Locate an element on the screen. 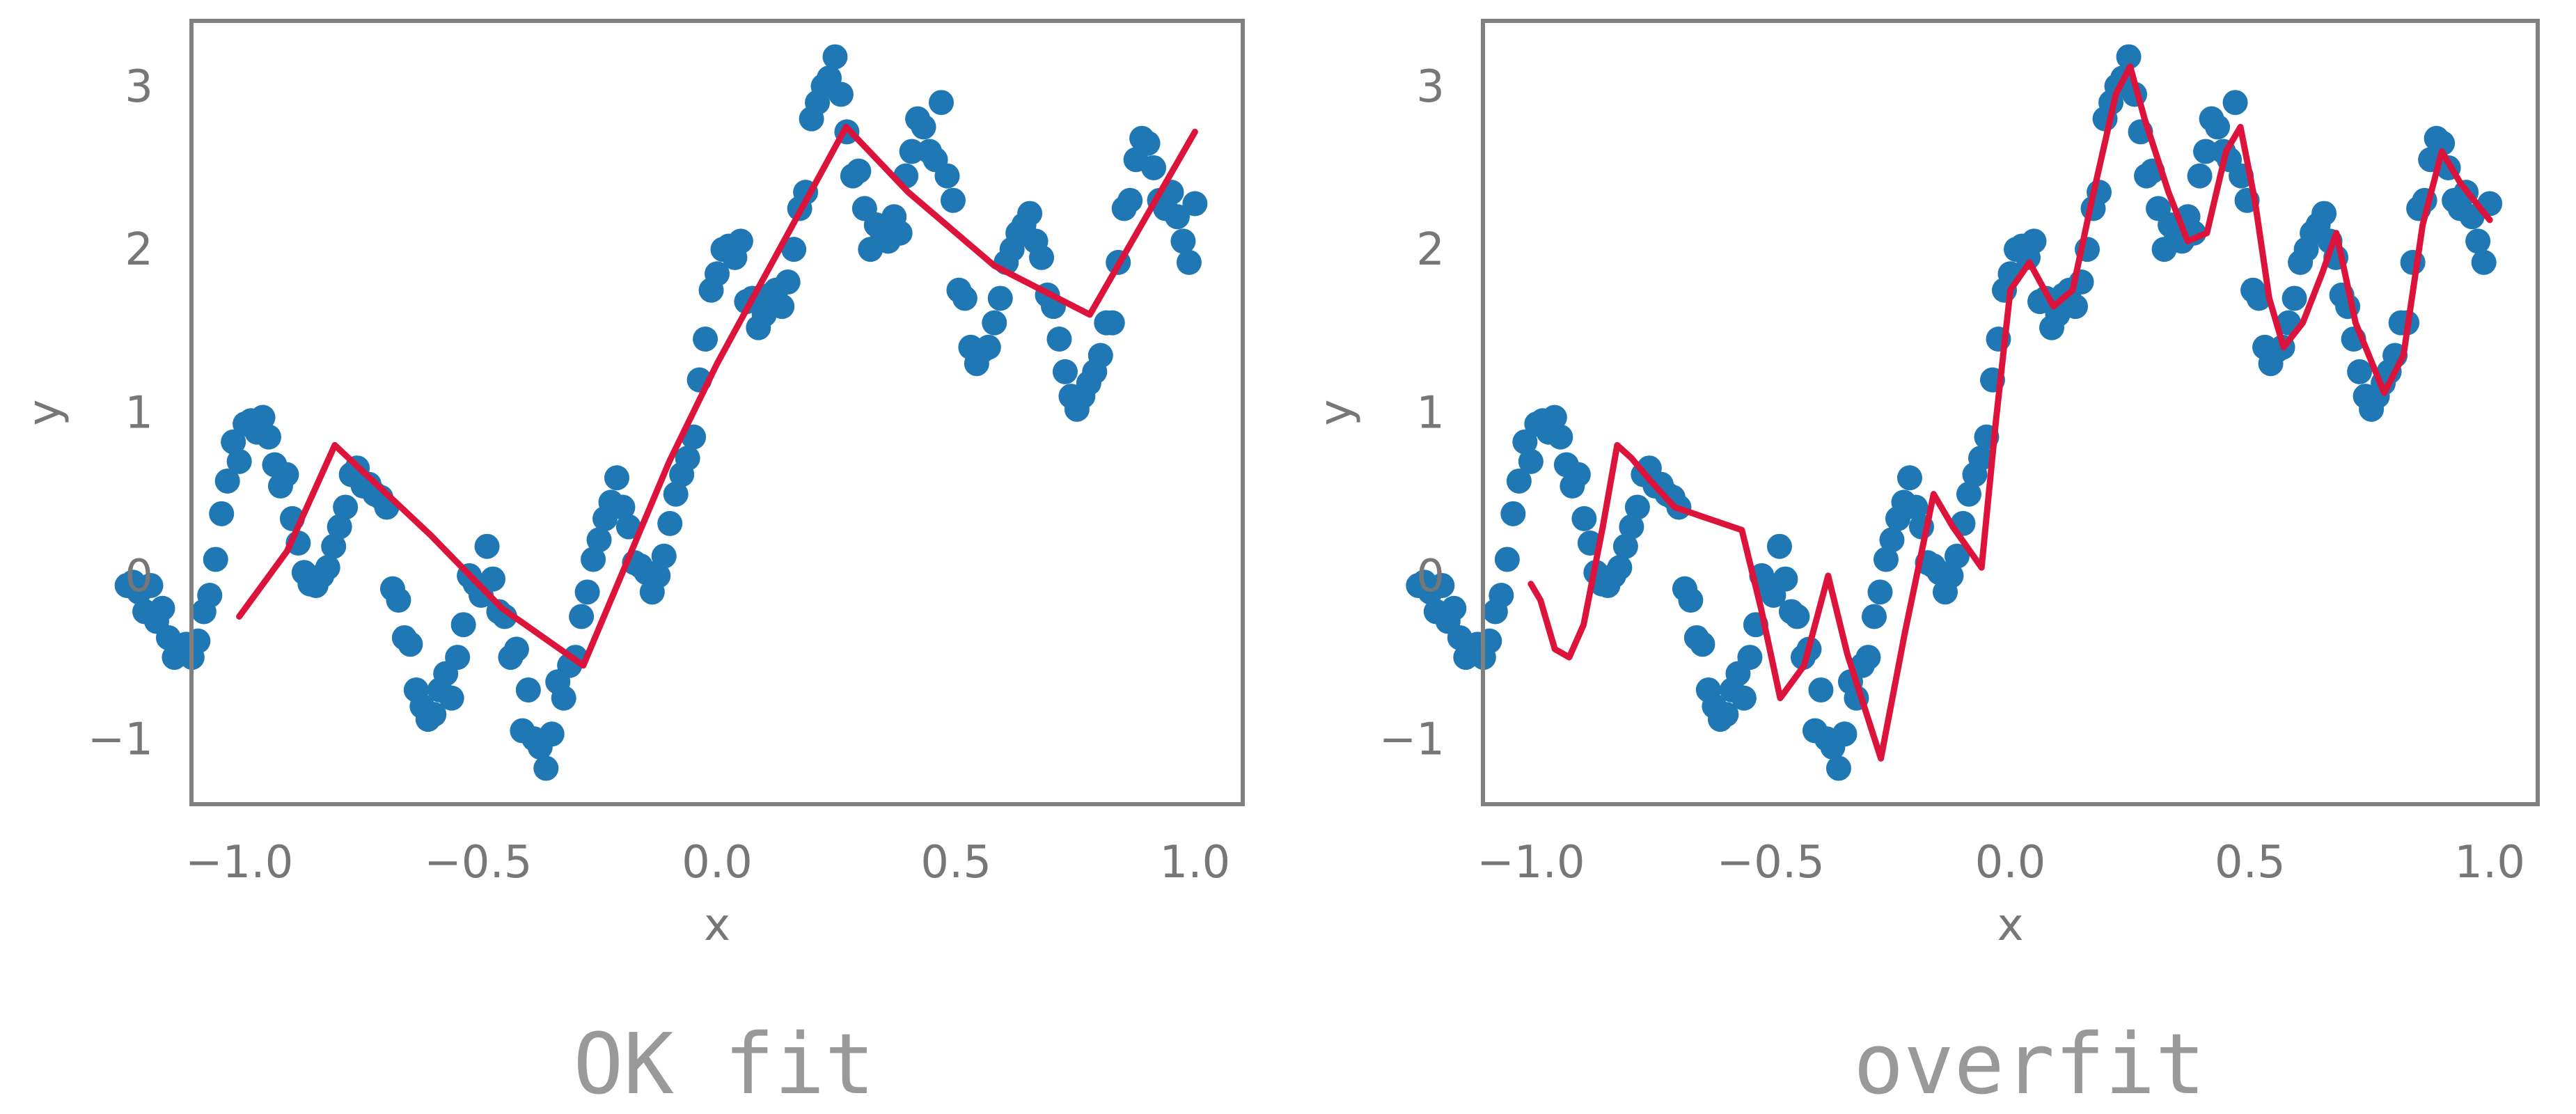  x-tick-label: 0.0 is located at coordinates (2010, 862).